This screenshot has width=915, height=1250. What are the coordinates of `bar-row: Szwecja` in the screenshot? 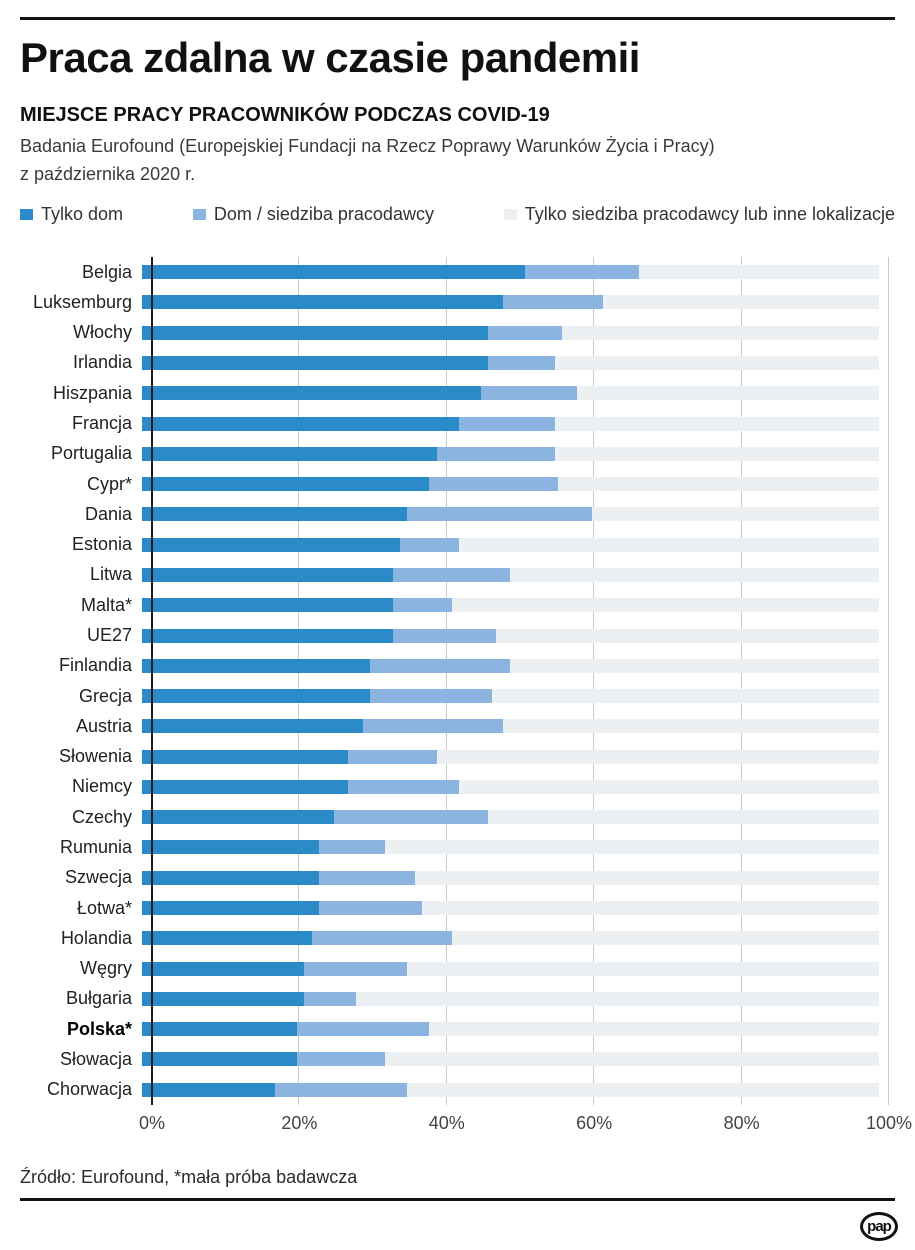 It's located at (457, 878).